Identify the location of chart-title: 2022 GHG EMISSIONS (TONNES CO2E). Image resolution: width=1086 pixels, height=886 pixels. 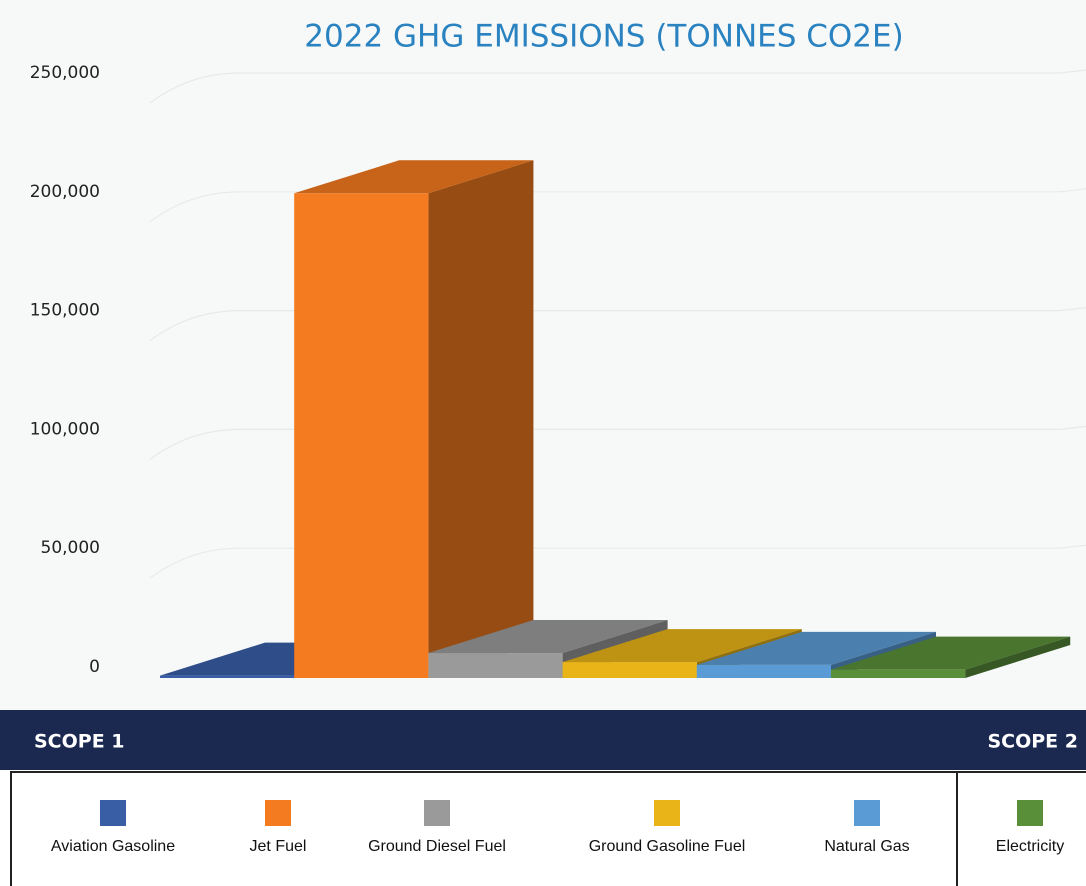
(603, 37).